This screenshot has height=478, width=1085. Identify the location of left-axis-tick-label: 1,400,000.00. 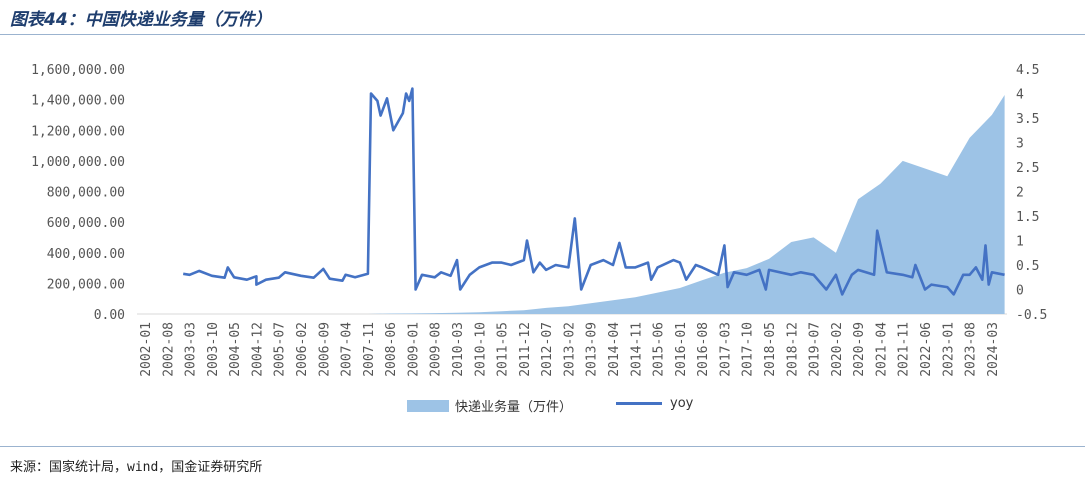
(78, 101).